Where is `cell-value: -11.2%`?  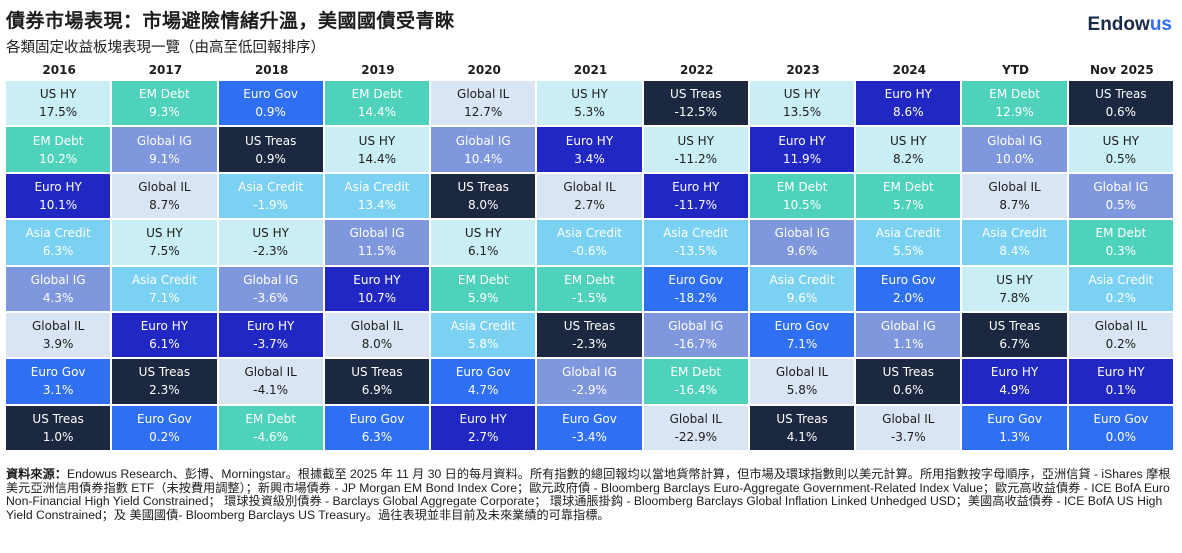
cell-value: -11.2% is located at coordinates (695, 158).